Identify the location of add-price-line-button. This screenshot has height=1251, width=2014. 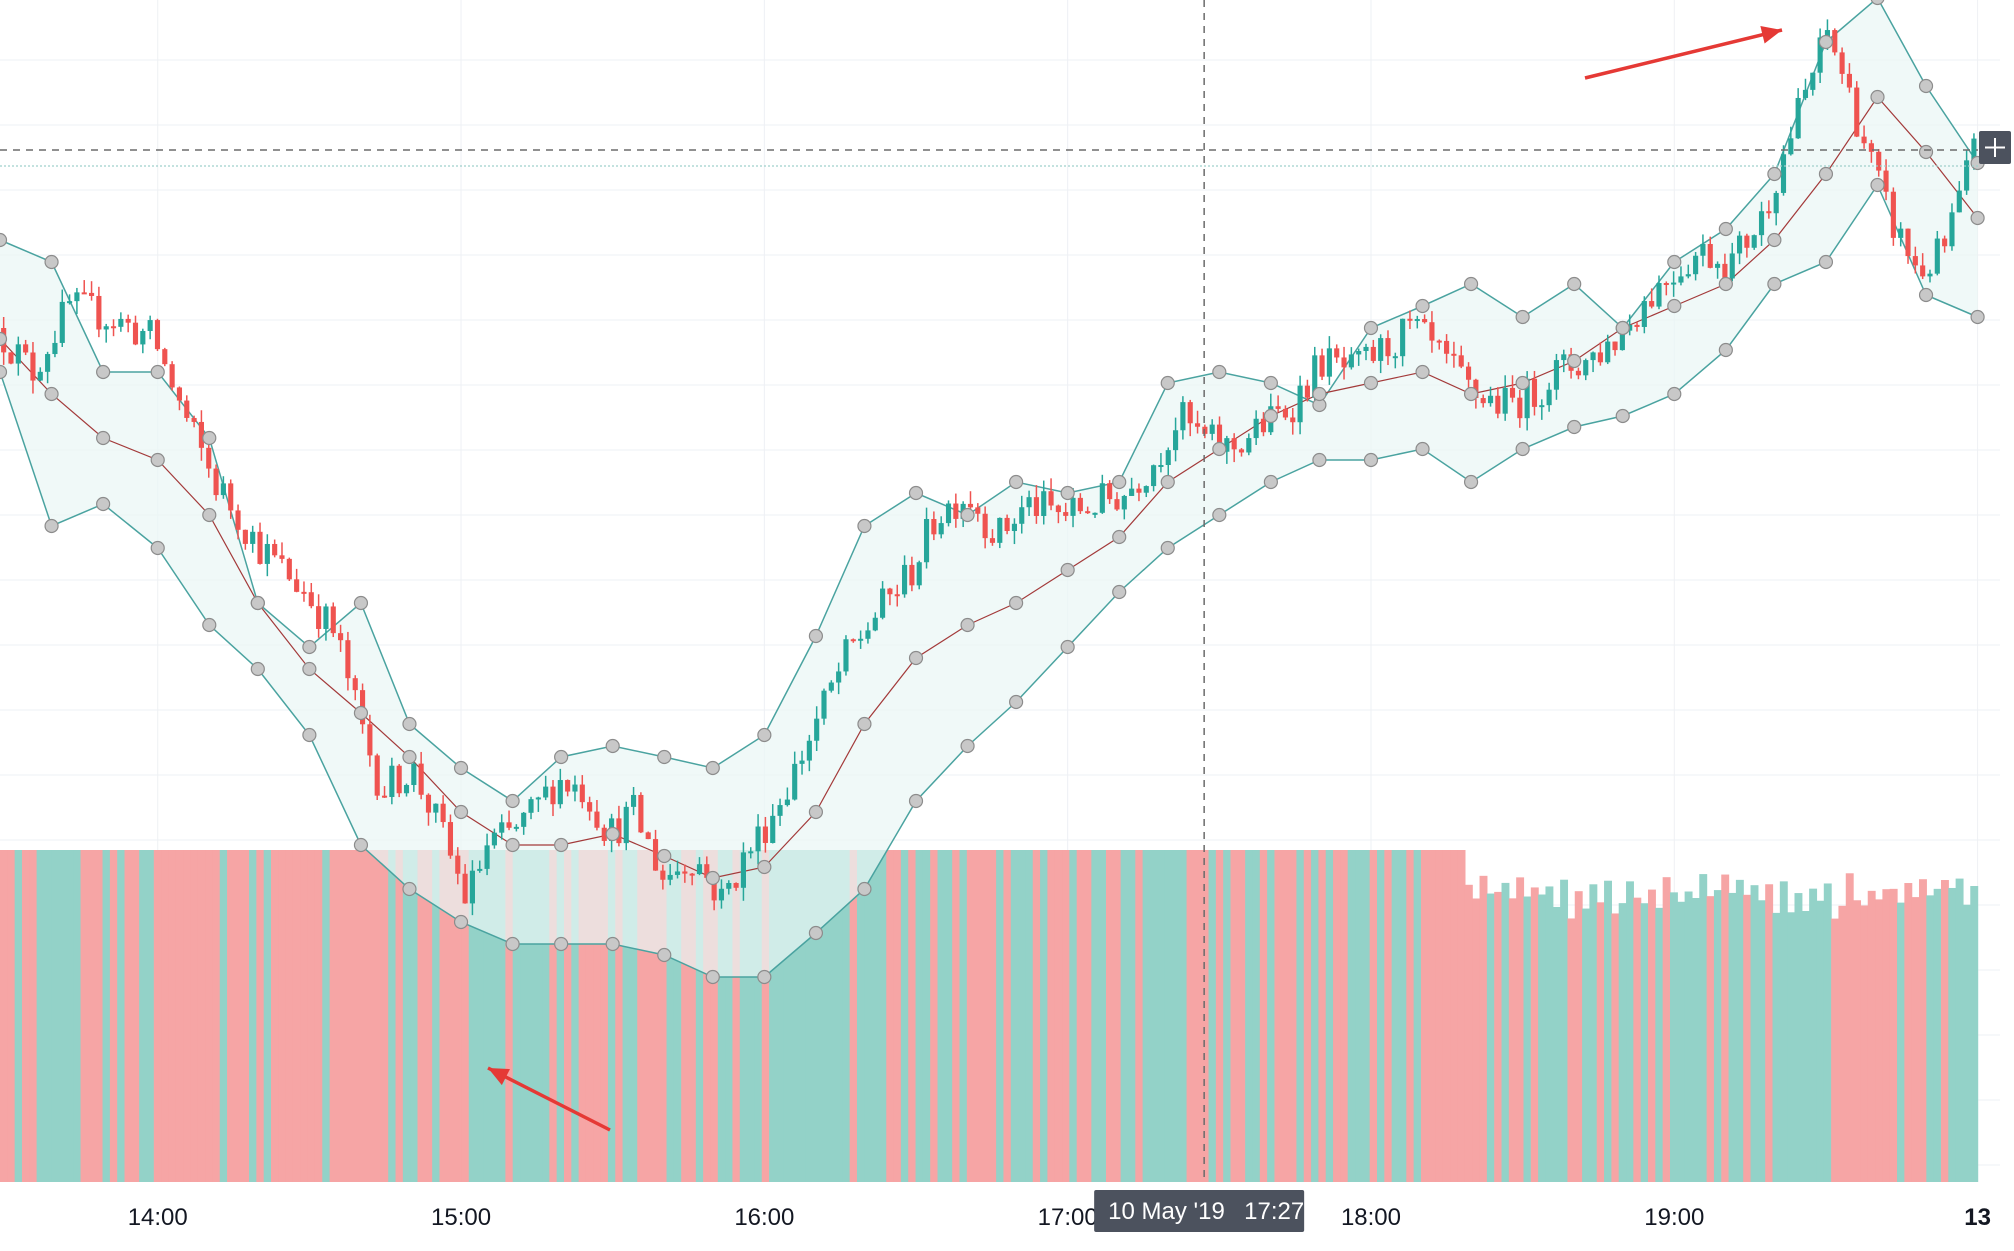
(1995, 147).